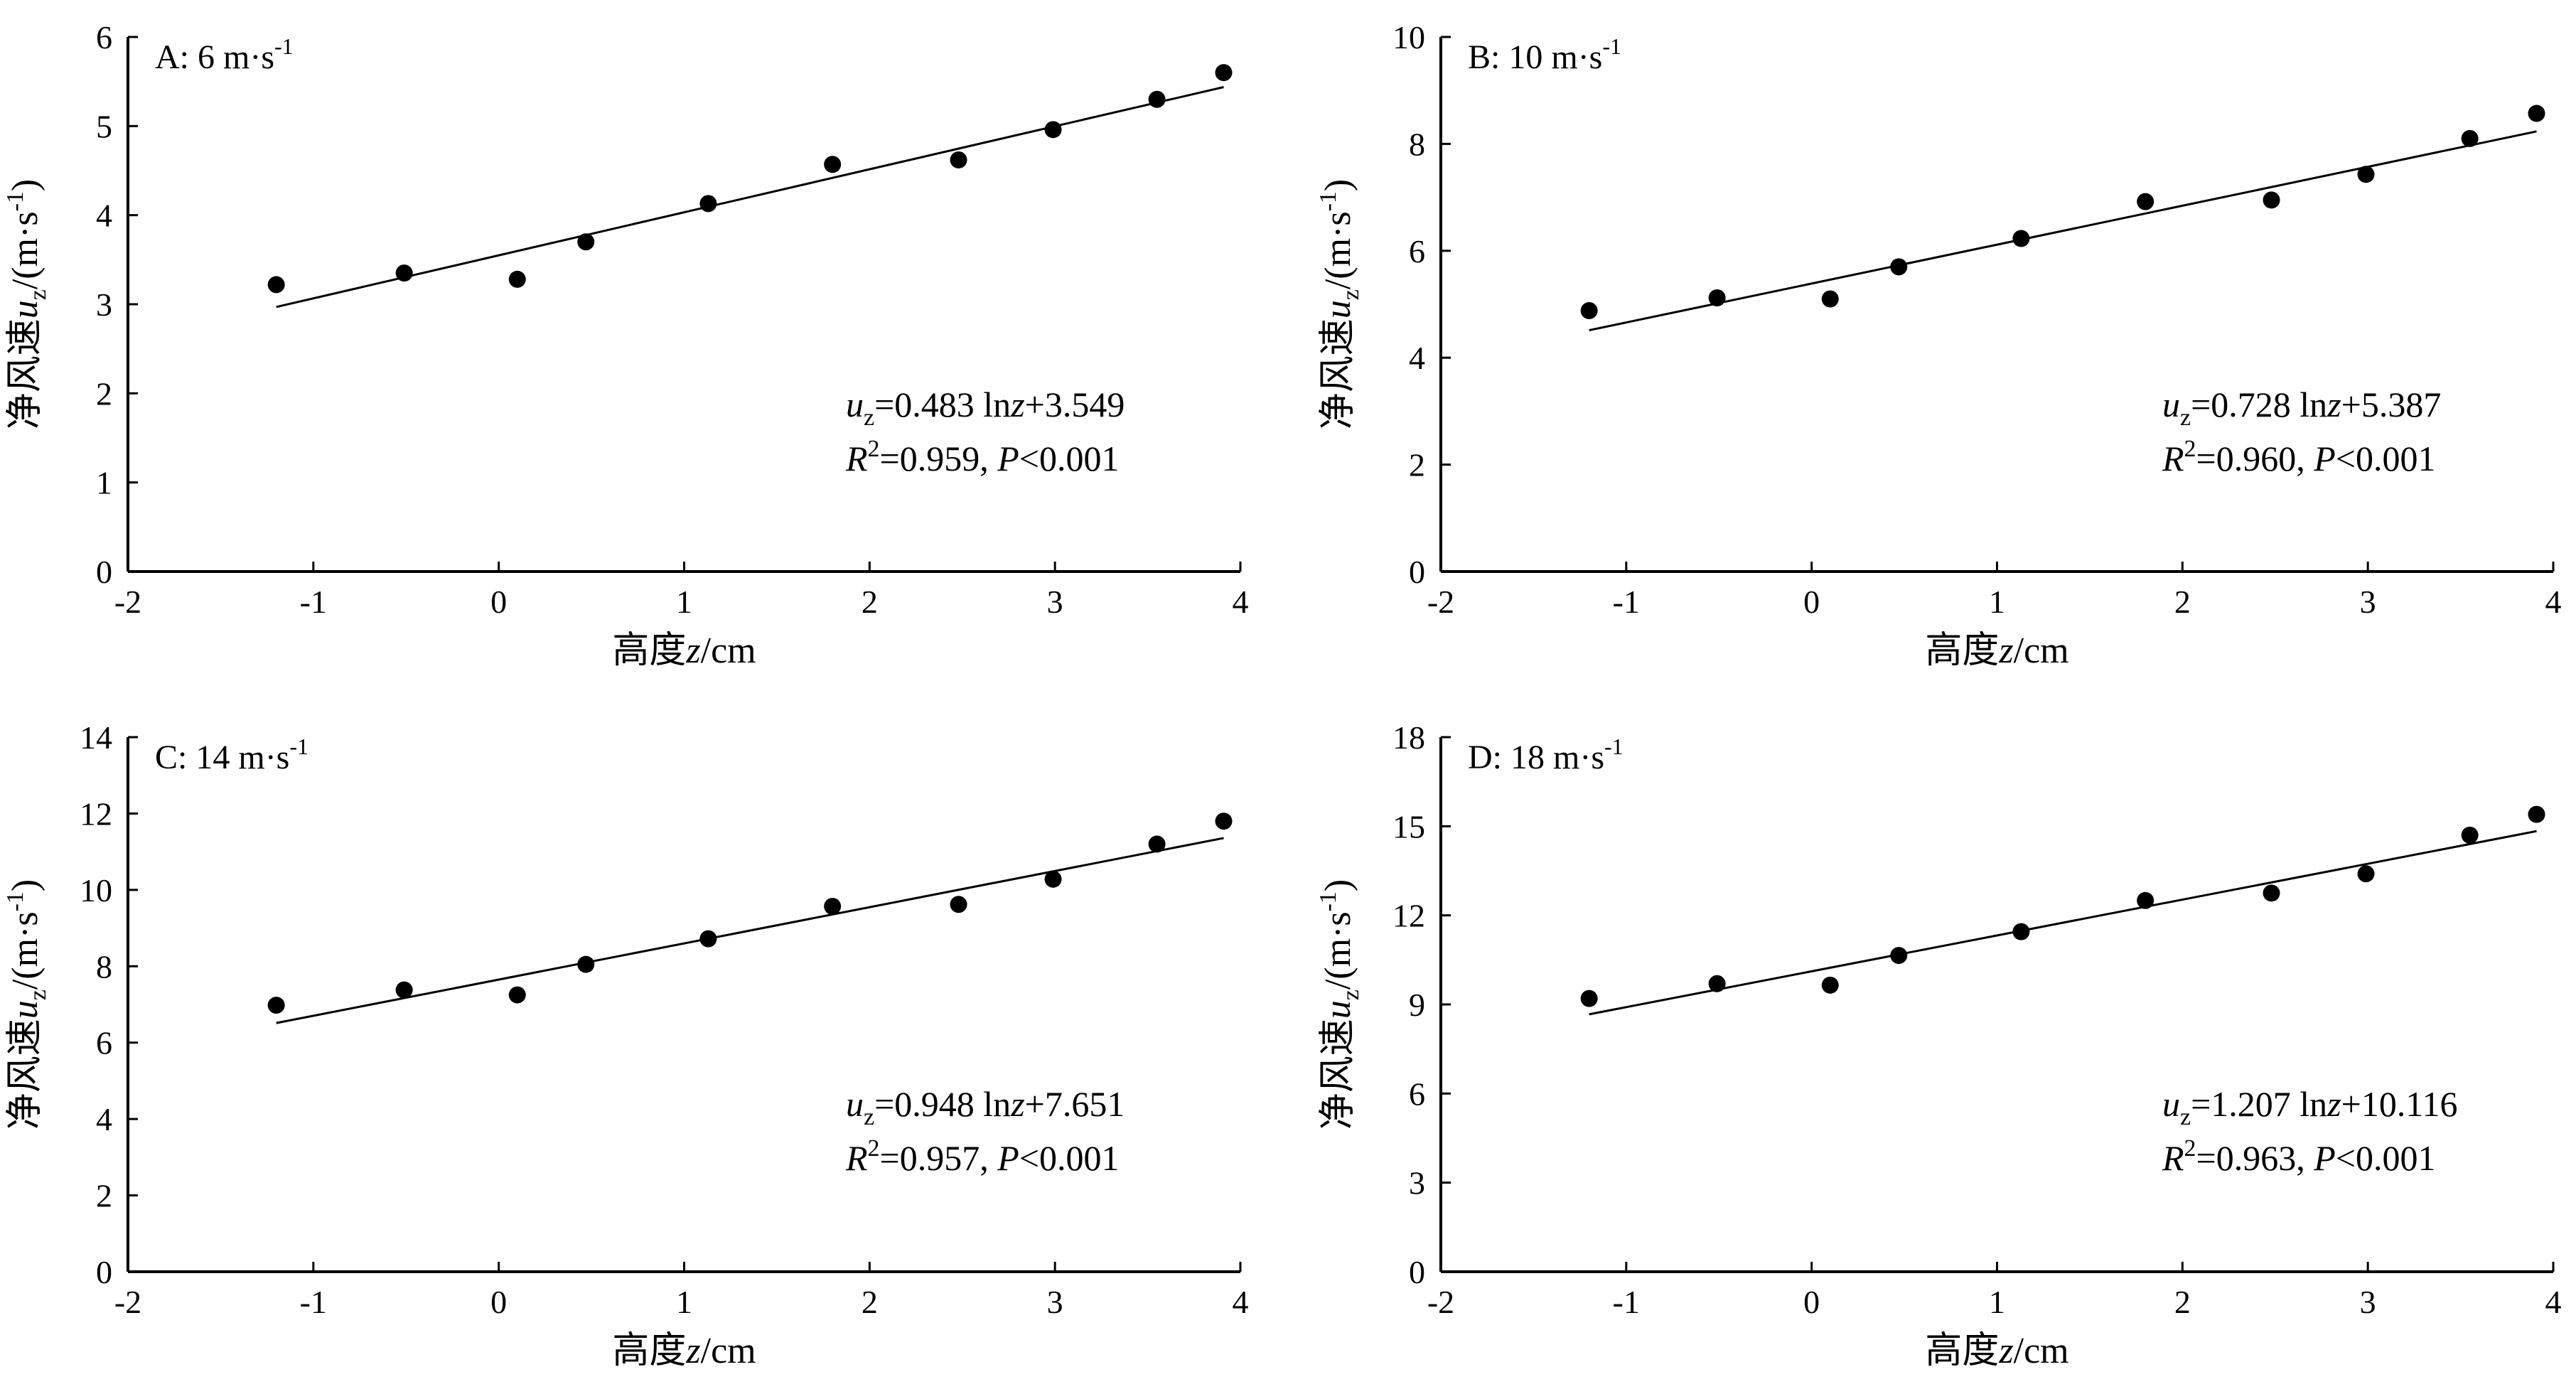 This screenshot has height=1394, width=2576. What do you see at coordinates (1811, 1302) in the screenshot?
I see `x-tick-label: 0` at bounding box center [1811, 1302].